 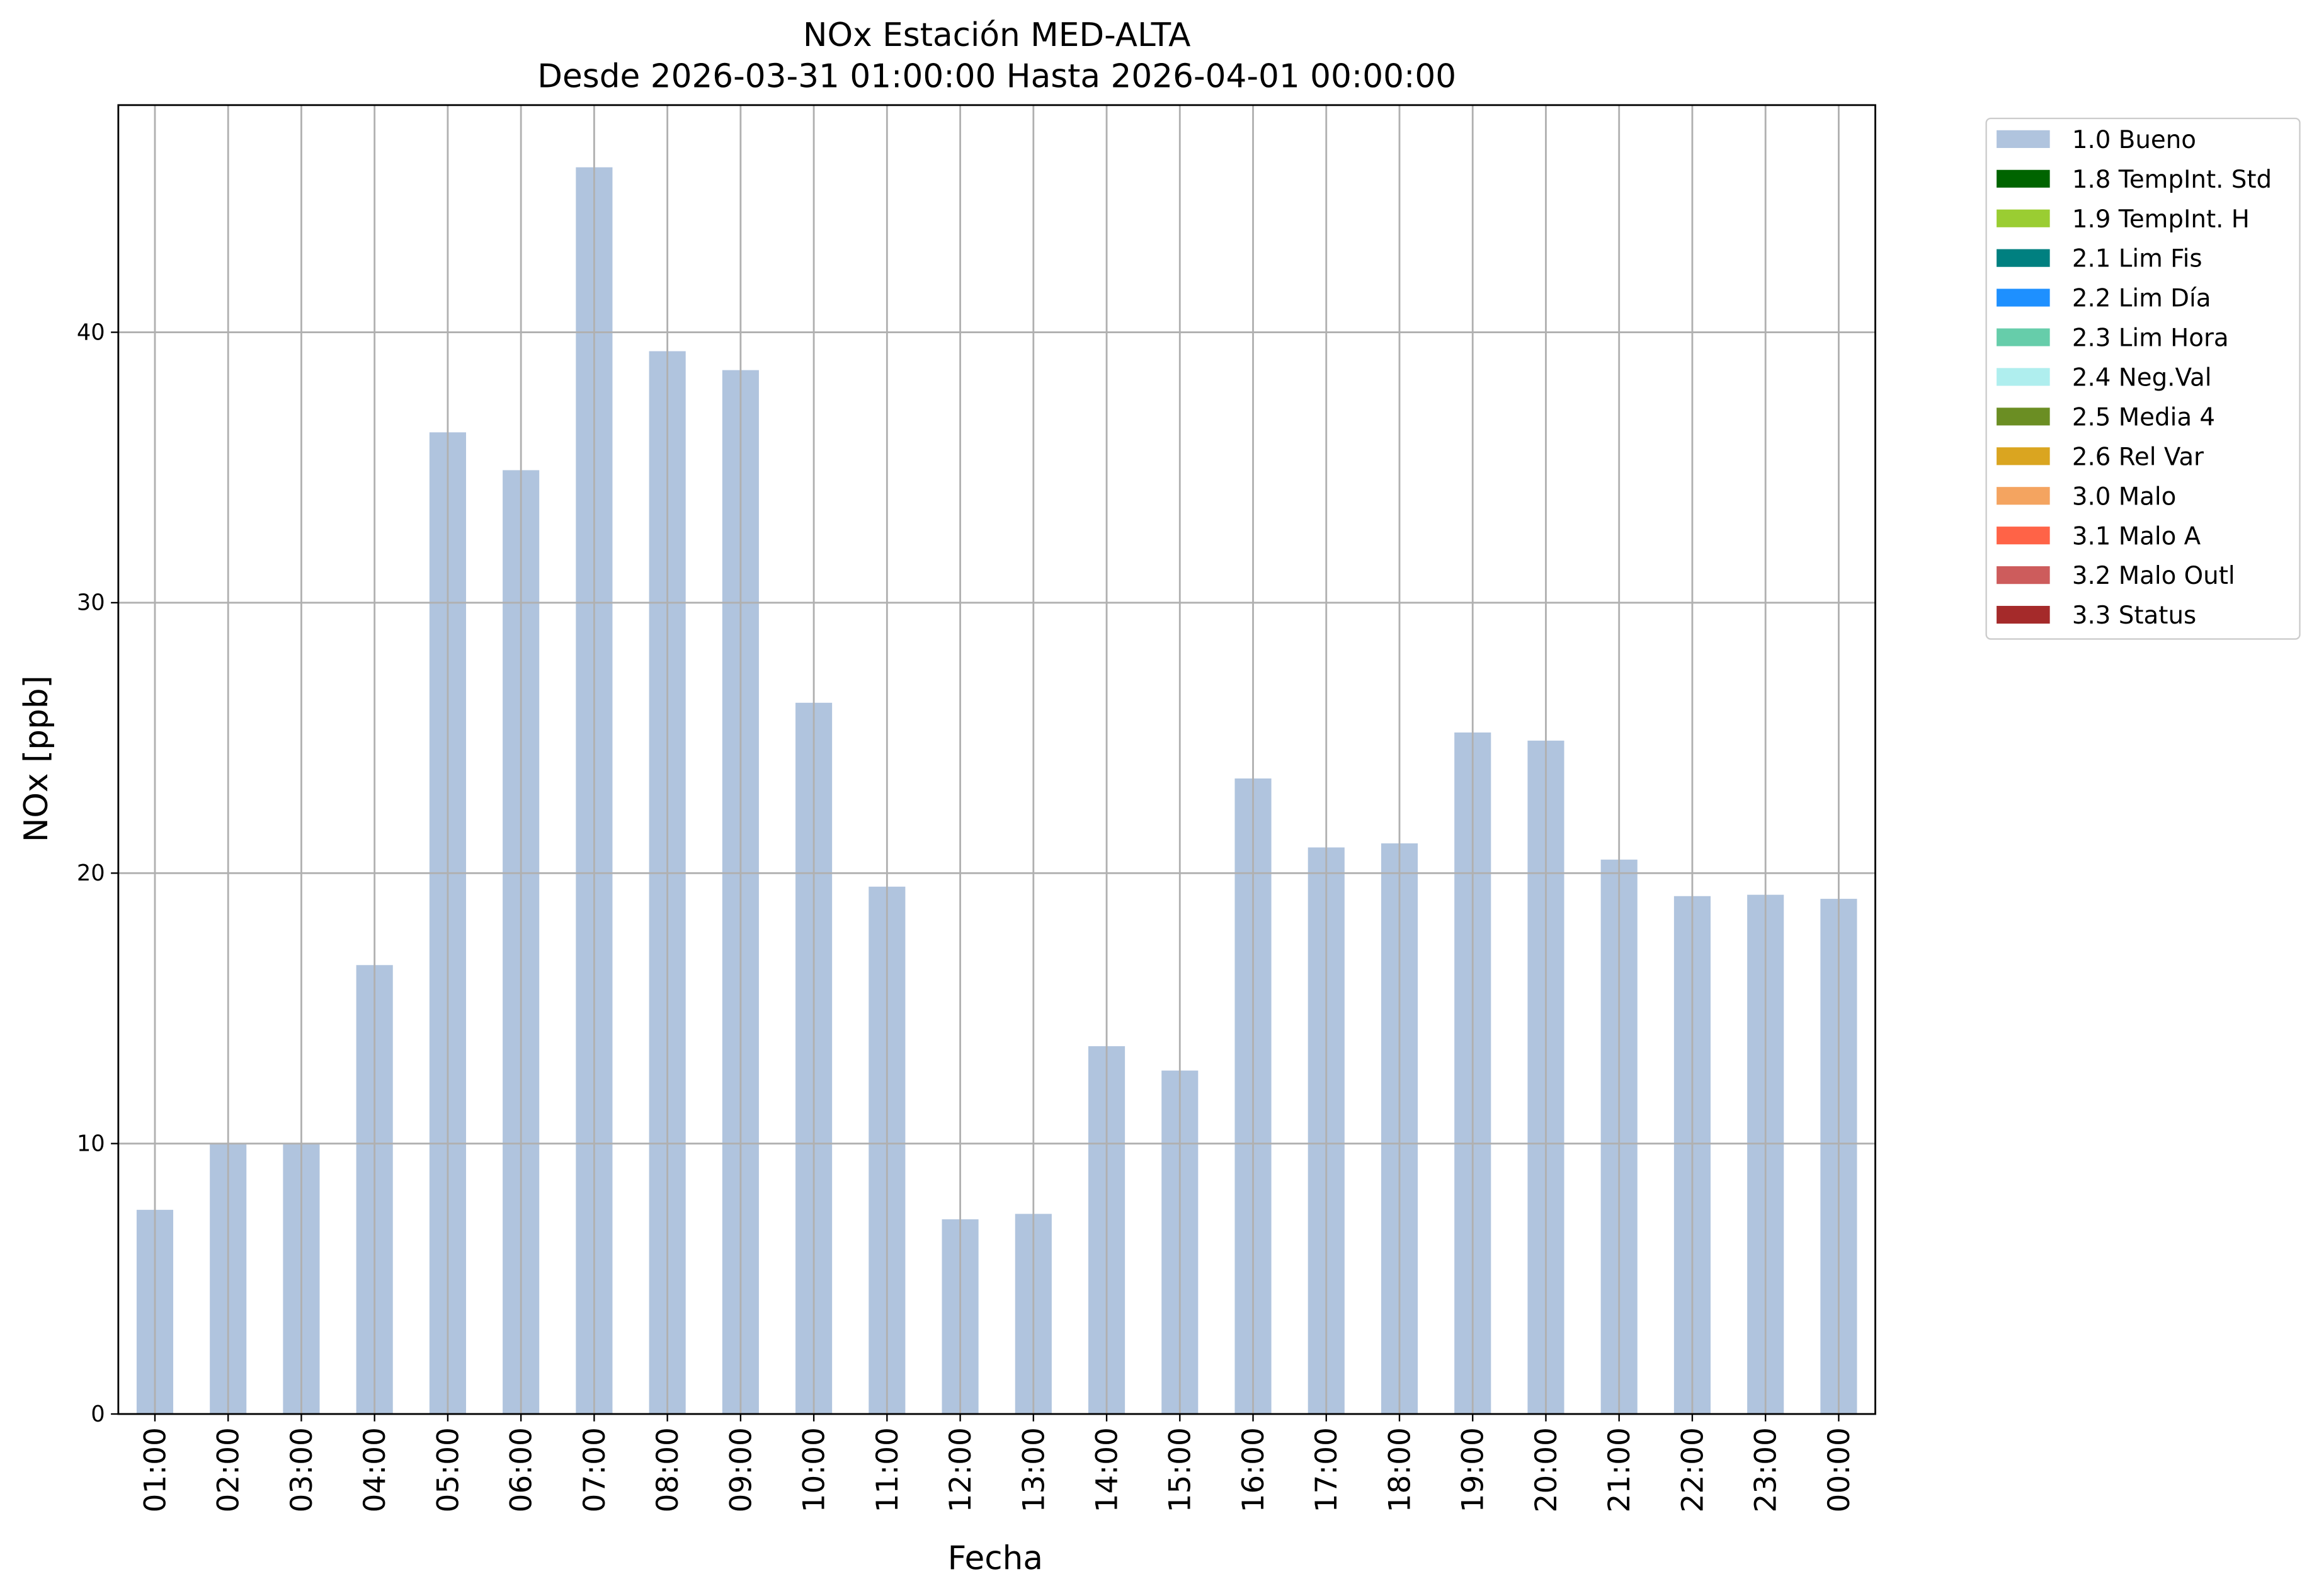 What do you see at coordinates (1692, 1469) in the screenshot?
I see `x-tick-label: 22:00` at bounding box center [1692, 1469].